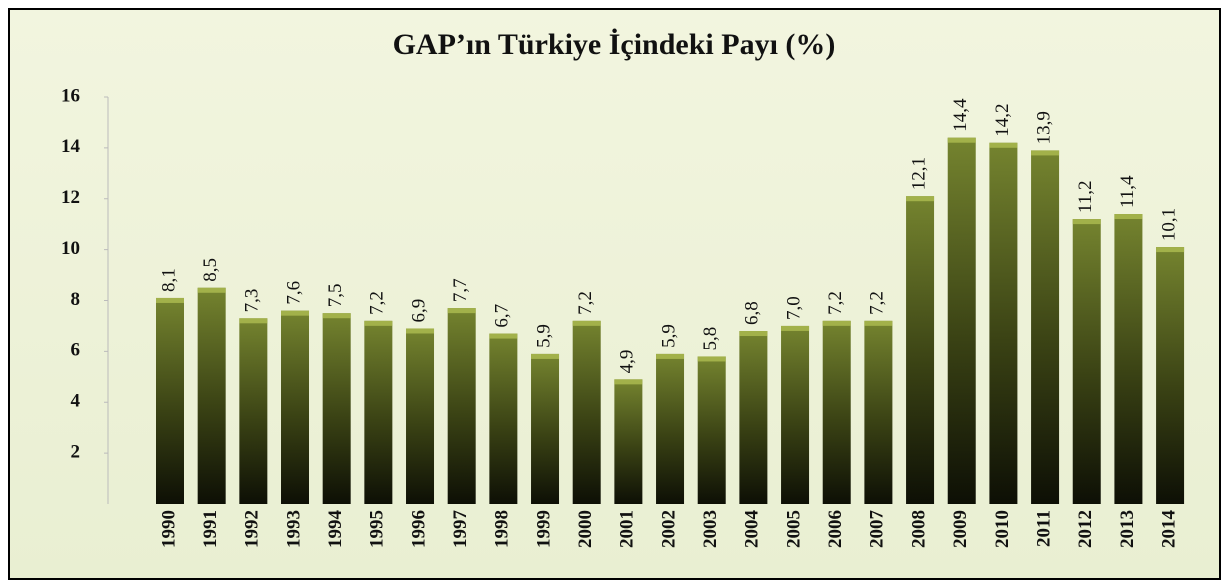  What do you see at coordinates (335, 529) in the screenshot?
I see `x-tick-label: 1994` at bounding box center [335, 529].